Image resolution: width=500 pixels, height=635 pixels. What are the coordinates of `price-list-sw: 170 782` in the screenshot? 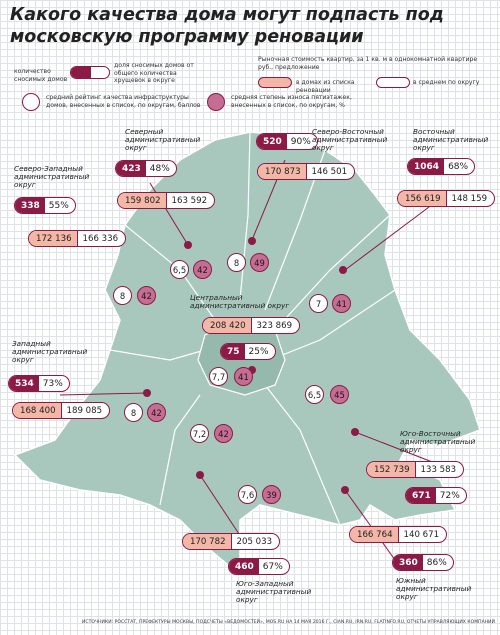 It's located at (207, 541).